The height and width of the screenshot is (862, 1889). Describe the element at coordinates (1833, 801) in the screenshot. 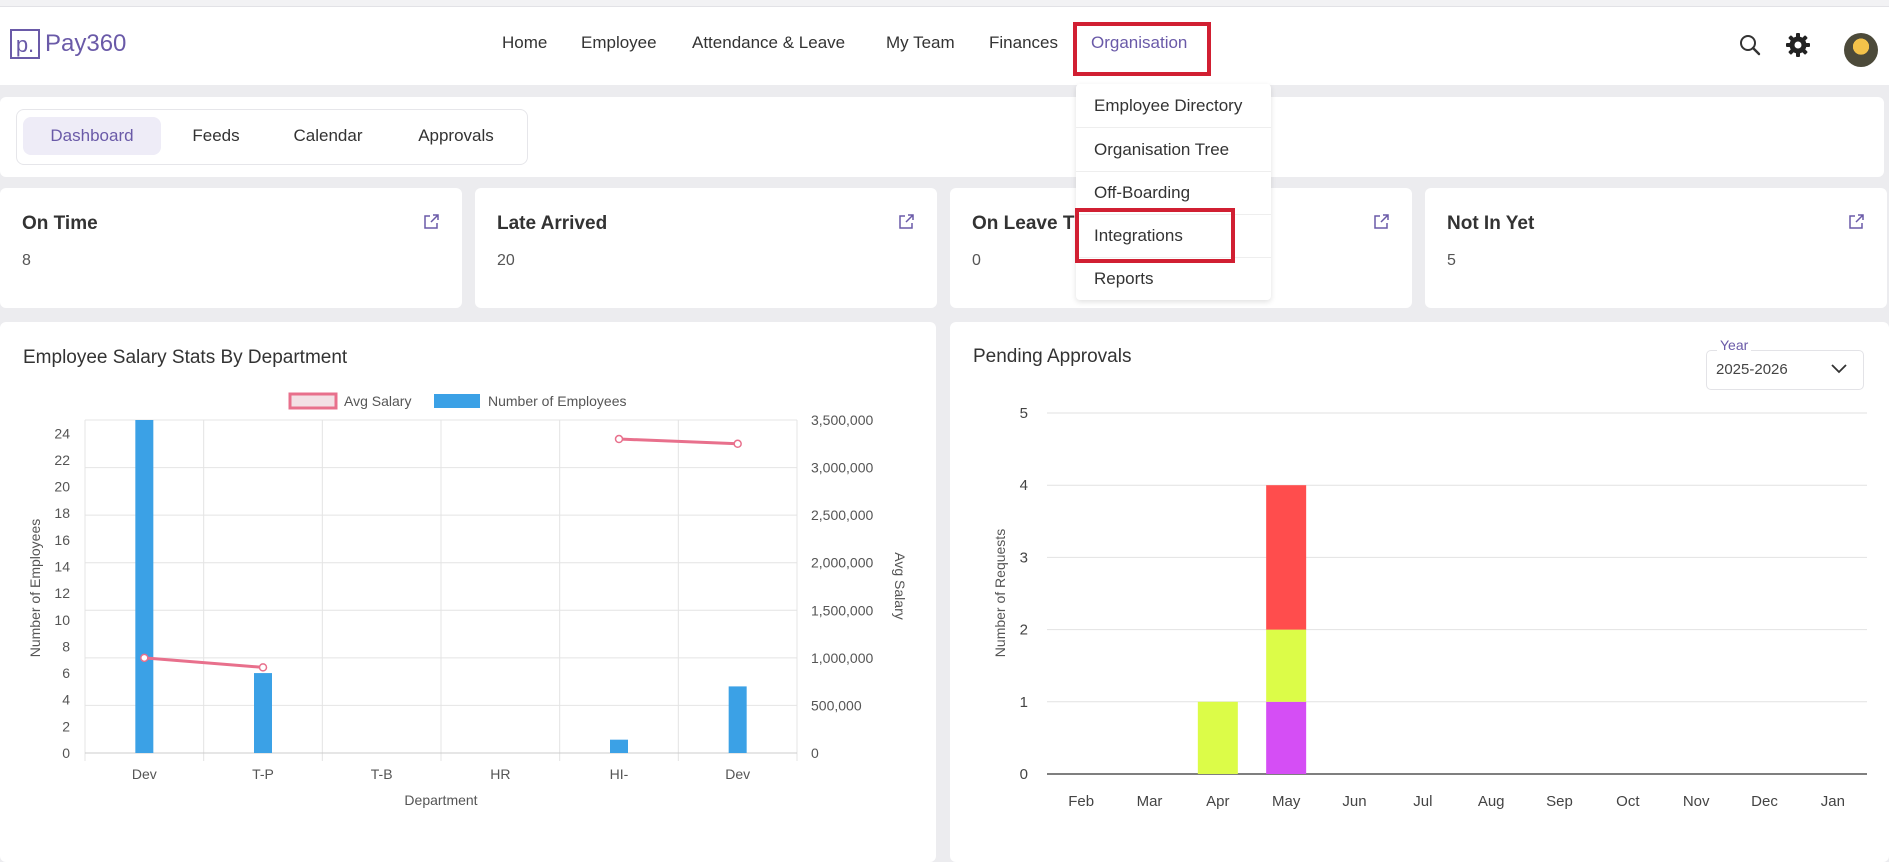

I see `x-tick-label: Jan` at that location.